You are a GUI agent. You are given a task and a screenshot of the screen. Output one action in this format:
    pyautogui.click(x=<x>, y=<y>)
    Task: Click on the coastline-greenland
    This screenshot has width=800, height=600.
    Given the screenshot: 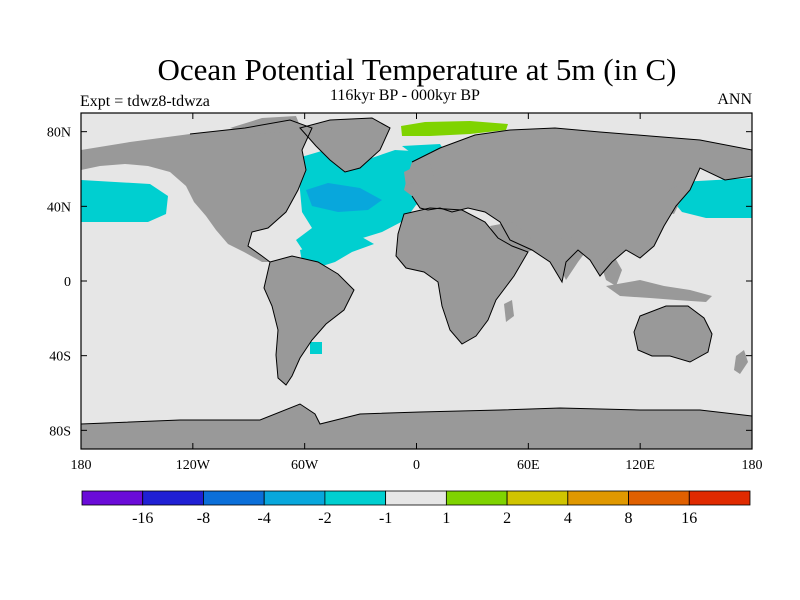 What is the action you would take?
    pyautogui.click(x=345, y=145)
    